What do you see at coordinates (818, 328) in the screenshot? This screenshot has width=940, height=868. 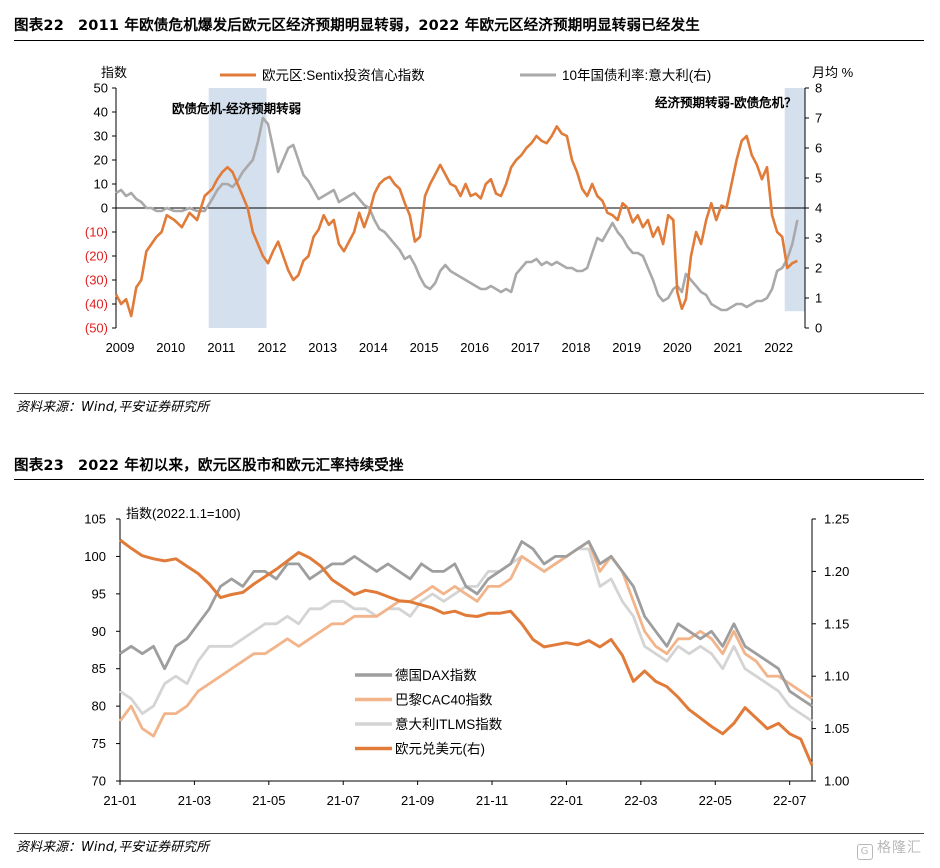 I see `y-right-tick-label: 0` at bounding box center [818, 328].